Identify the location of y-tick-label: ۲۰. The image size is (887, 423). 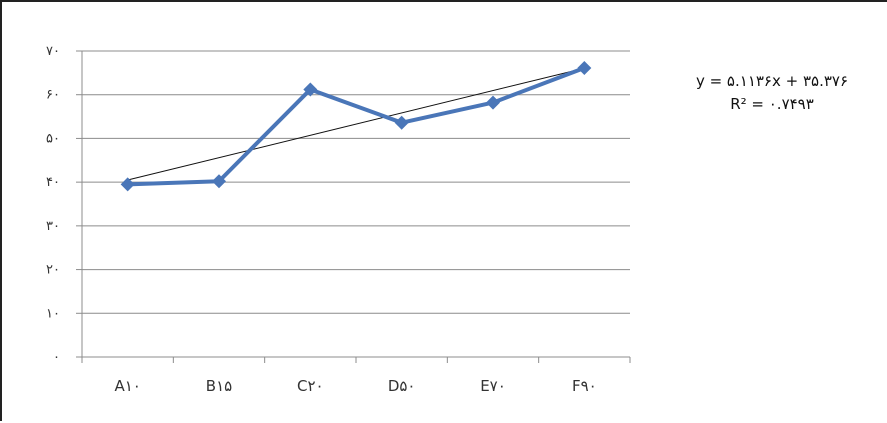
(53, 270).